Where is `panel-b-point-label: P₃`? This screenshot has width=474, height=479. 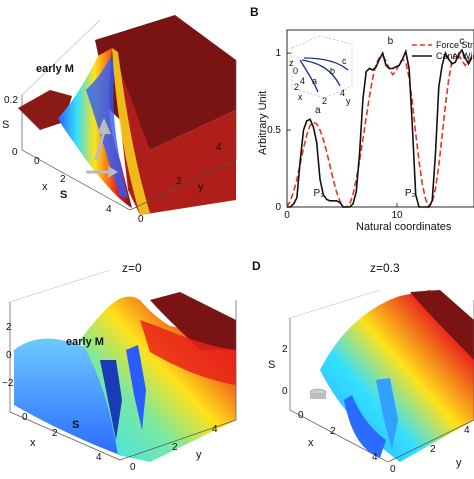
panel-b-point-label: P₃ is located at coordinates (319, 193).